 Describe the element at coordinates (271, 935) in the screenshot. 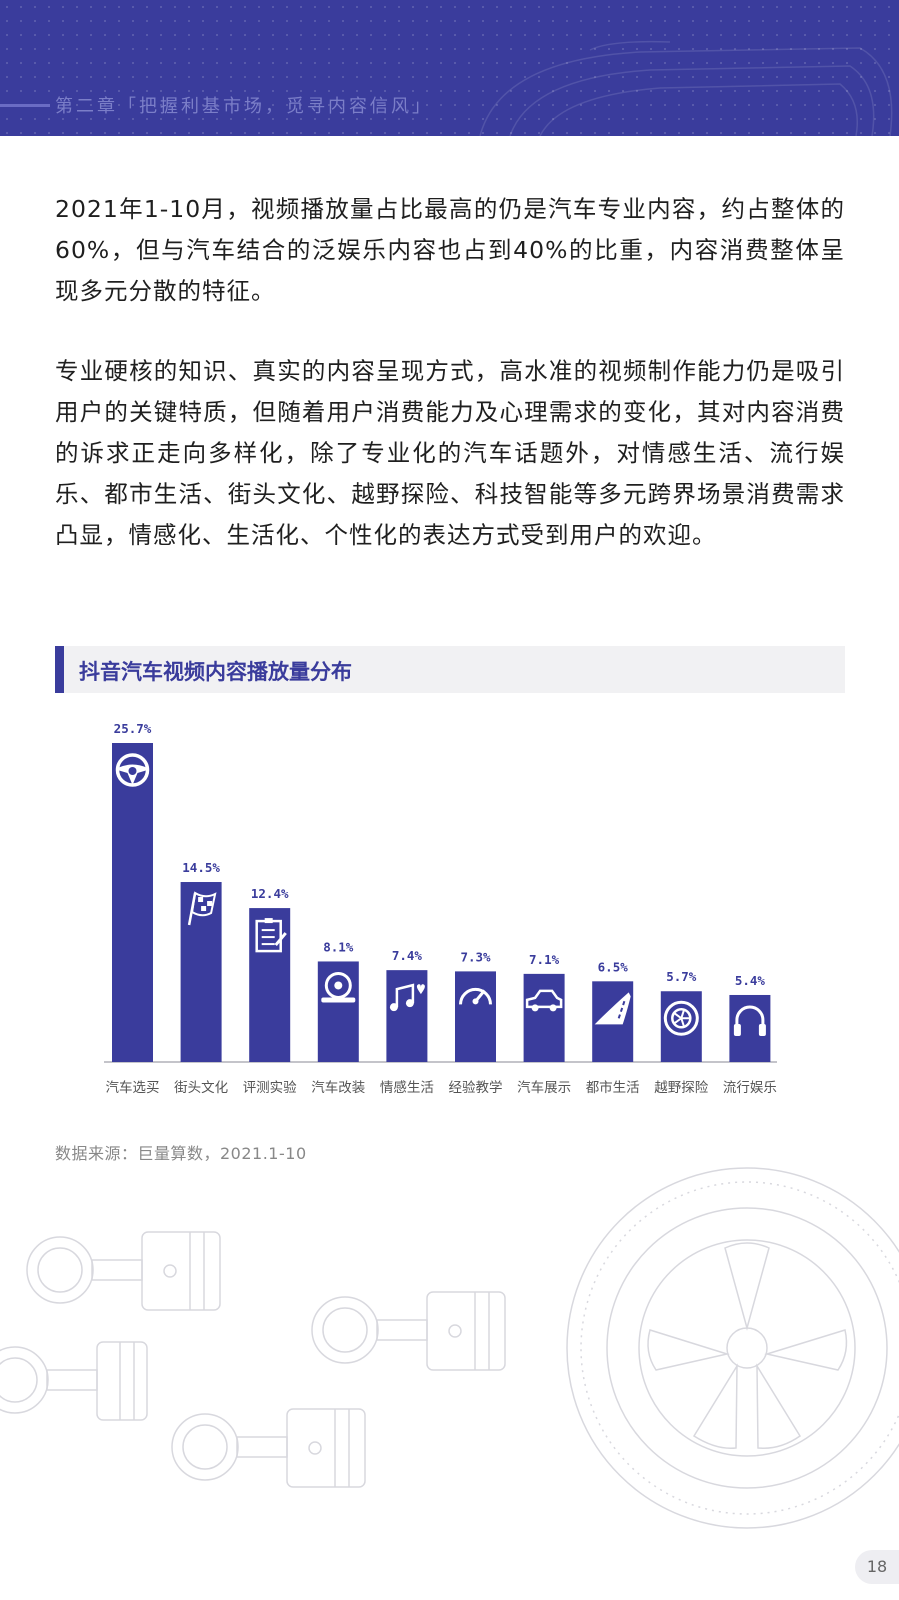

I see `clipboard-icon` at that location.